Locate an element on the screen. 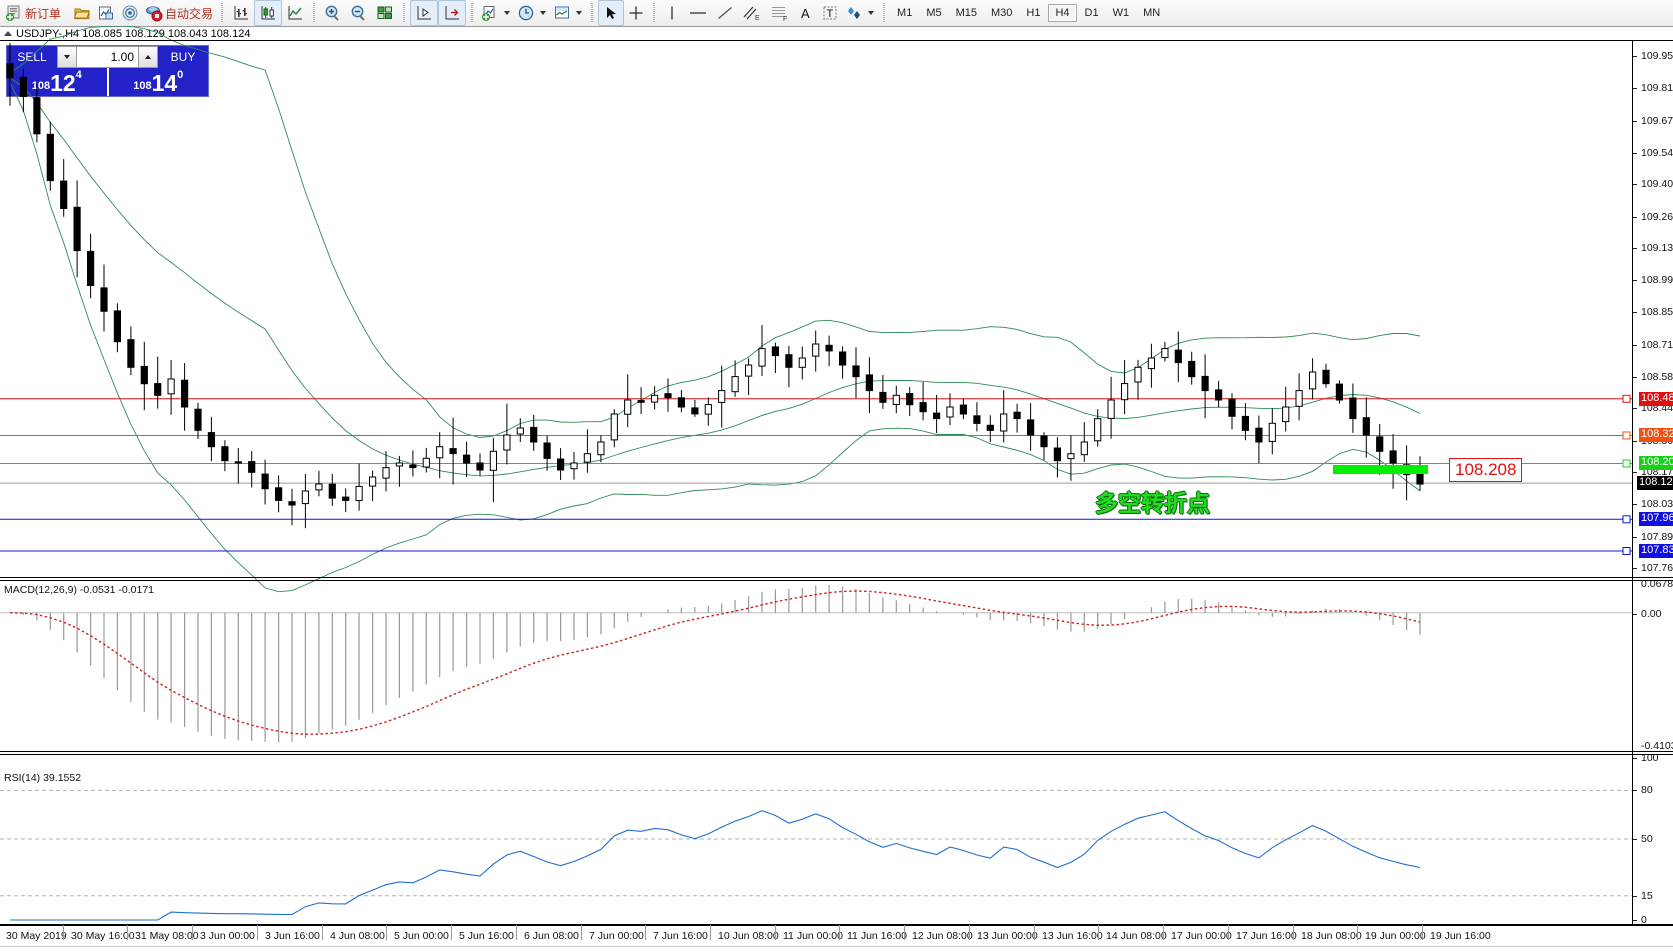  new-order-button: 新订单 is located at coordinates (33, 13).